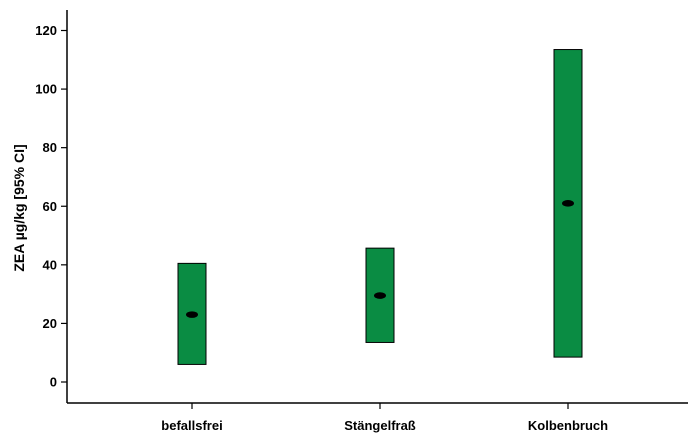 This screenshot has height=437, width=688. I want to click on y-tick-label-120: 120, so click(46, 30).